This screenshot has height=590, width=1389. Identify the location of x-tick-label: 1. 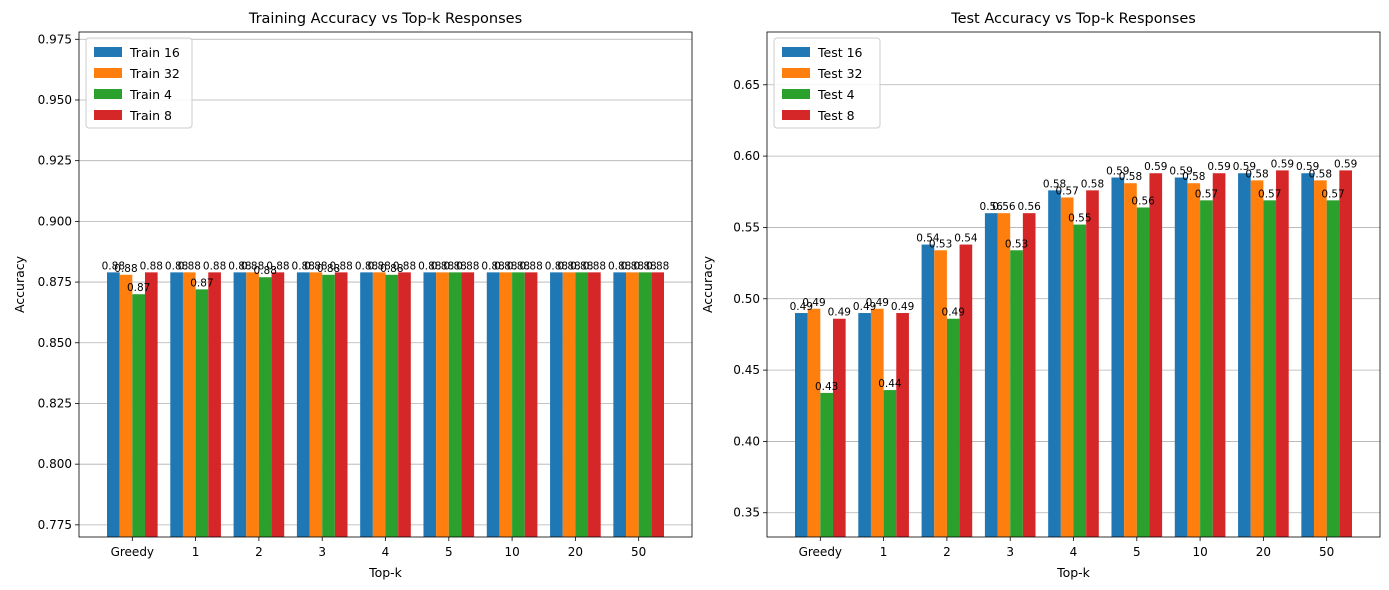
(196, 552).